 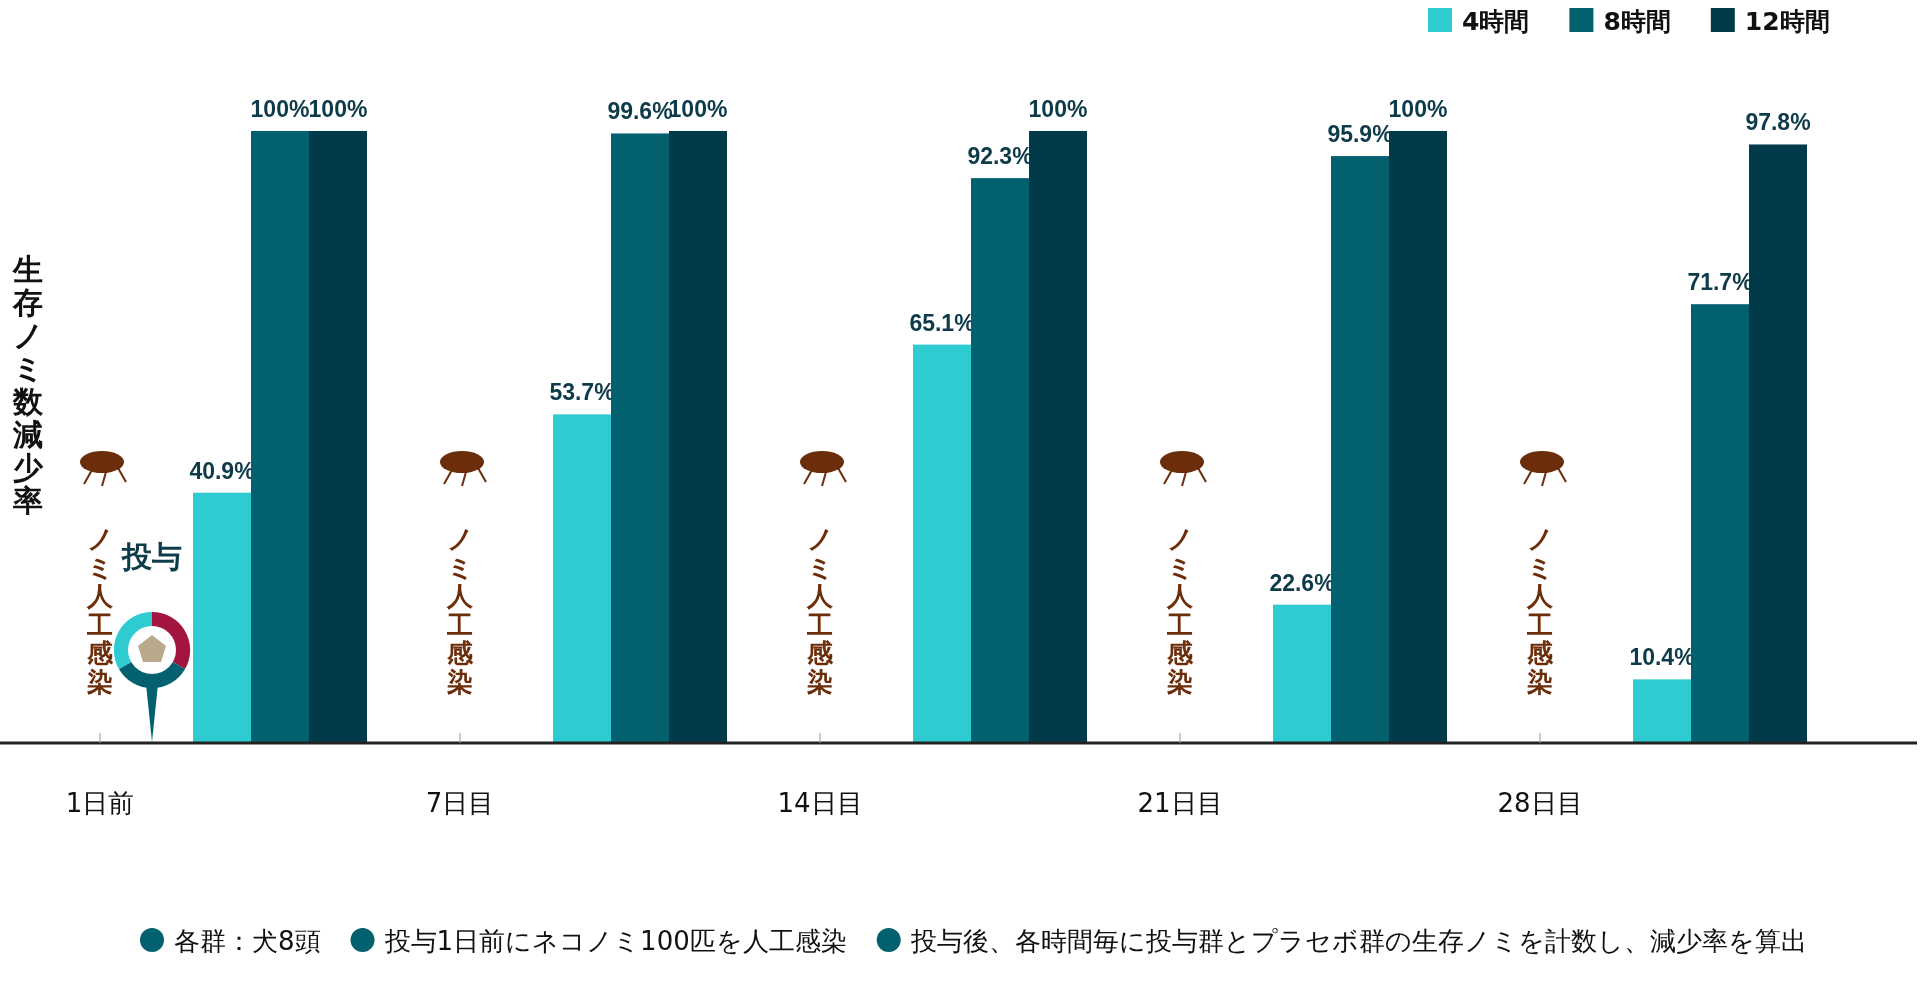 What do you see at coordinates (942, 322) in the screenshot?
I see `data-label: 65.1%` at bounding box center [942, 322].